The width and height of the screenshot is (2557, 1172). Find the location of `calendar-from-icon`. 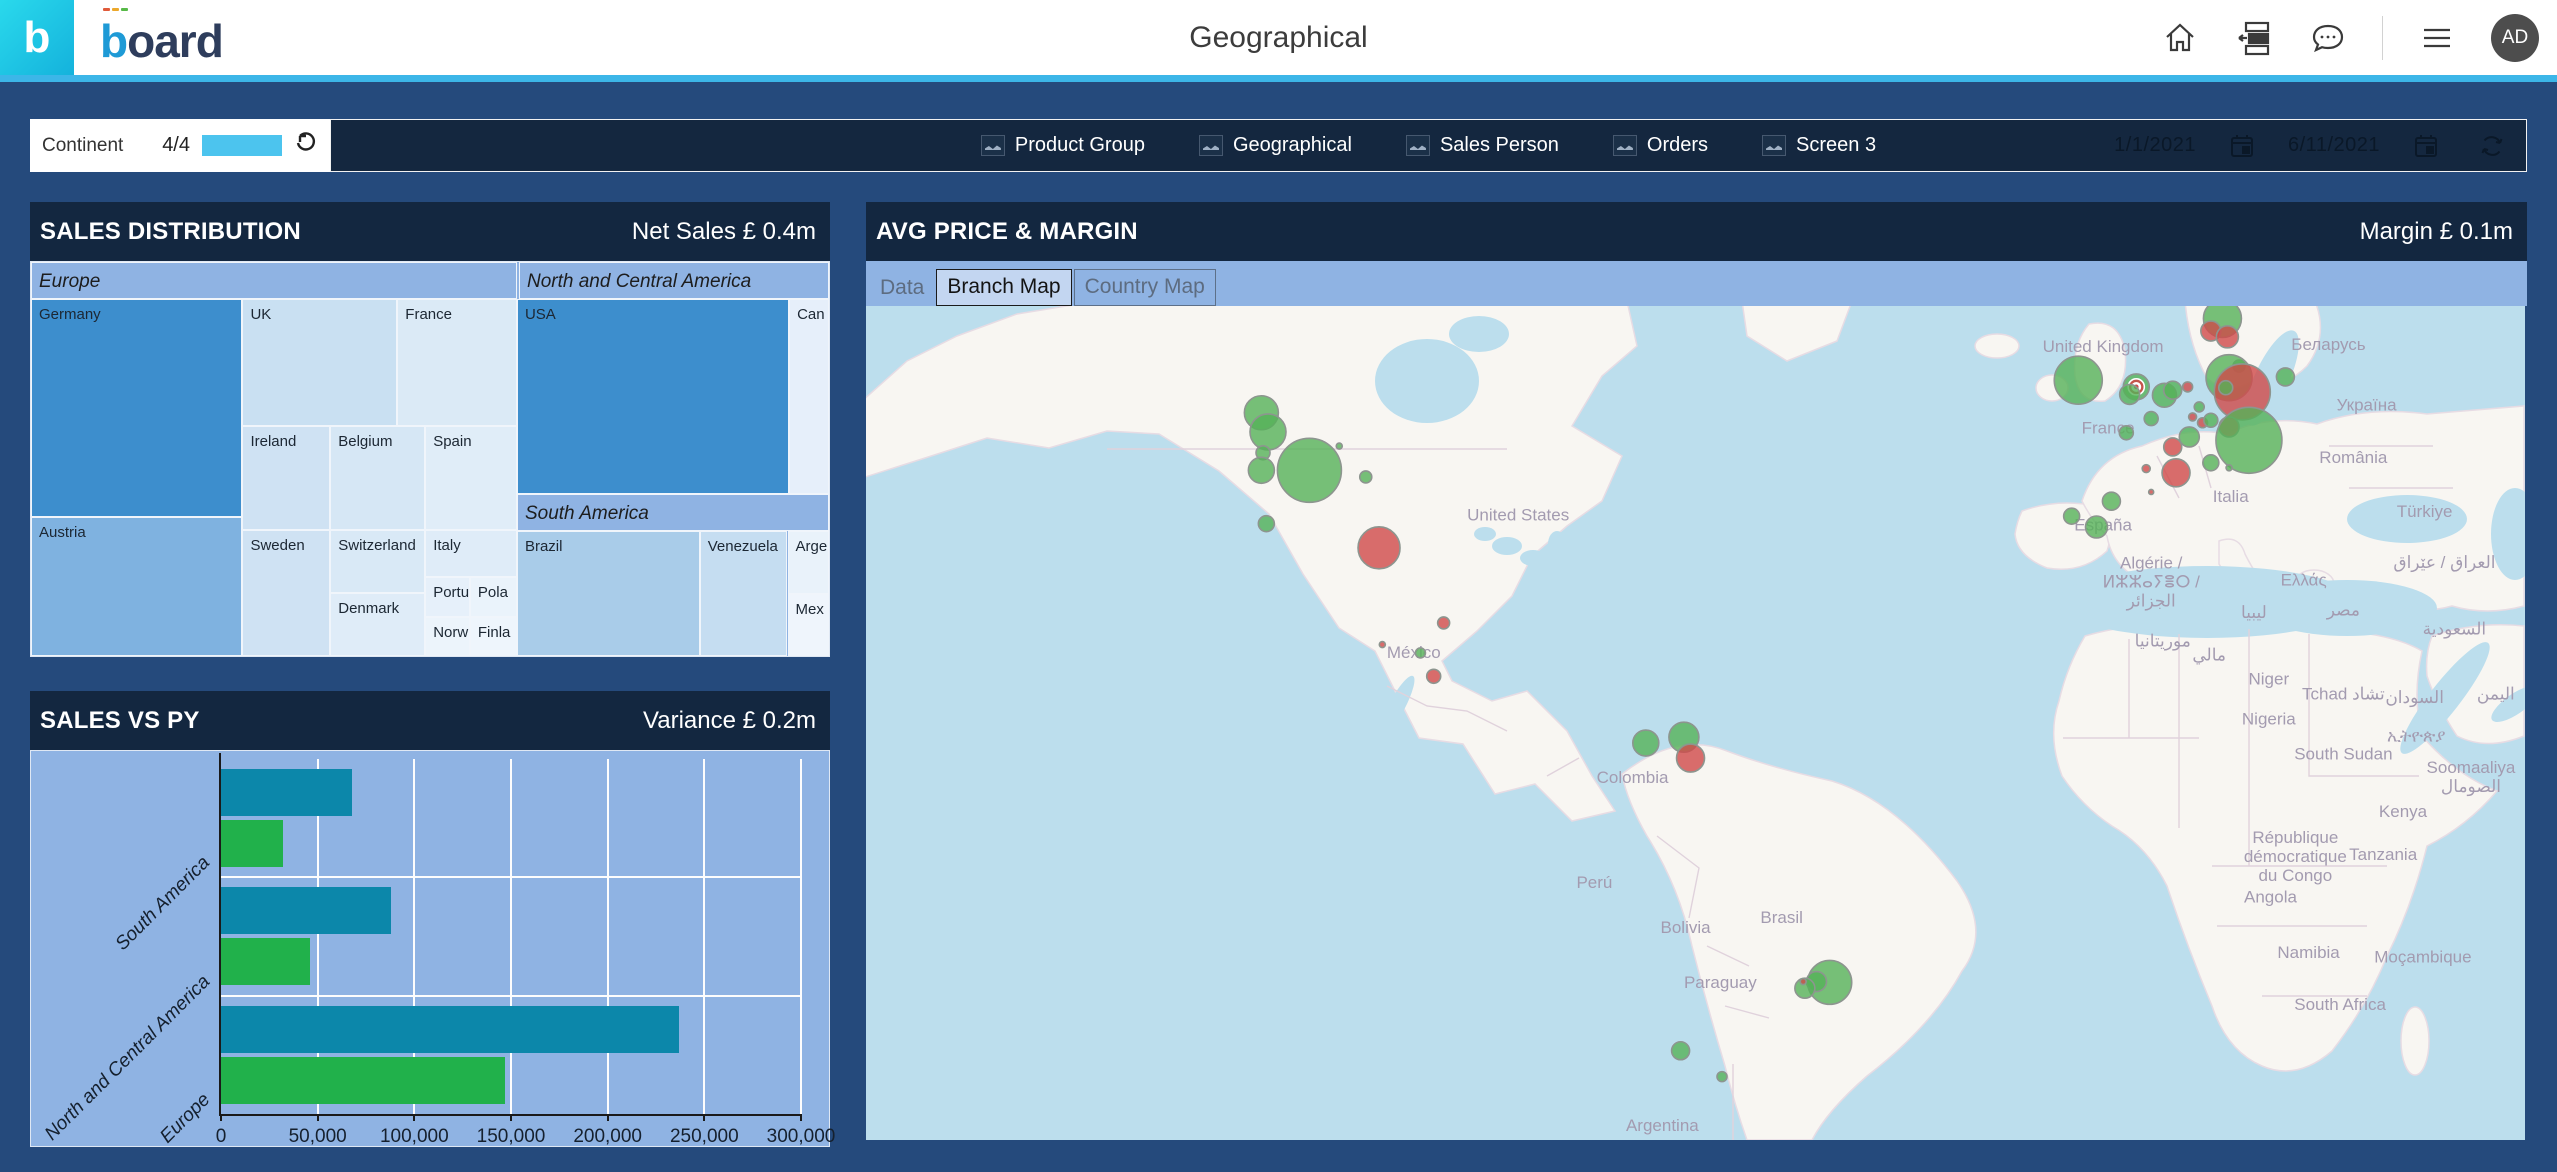

calendar-from-icon is located at coordinates (2242, 146).